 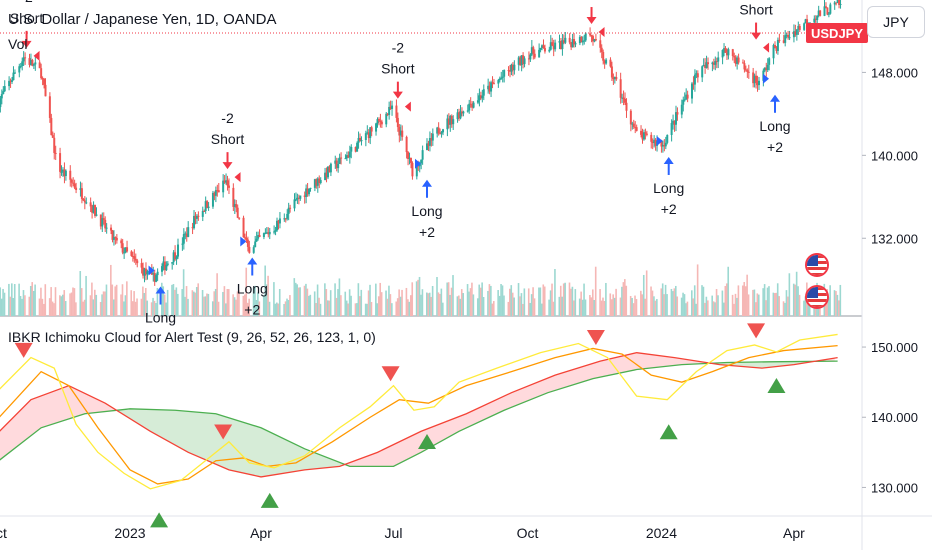 What do you see at coordinates (894, 417) in the screenshot?
I see `y-tick-label: 140.000` at bounding box center [894, 417].